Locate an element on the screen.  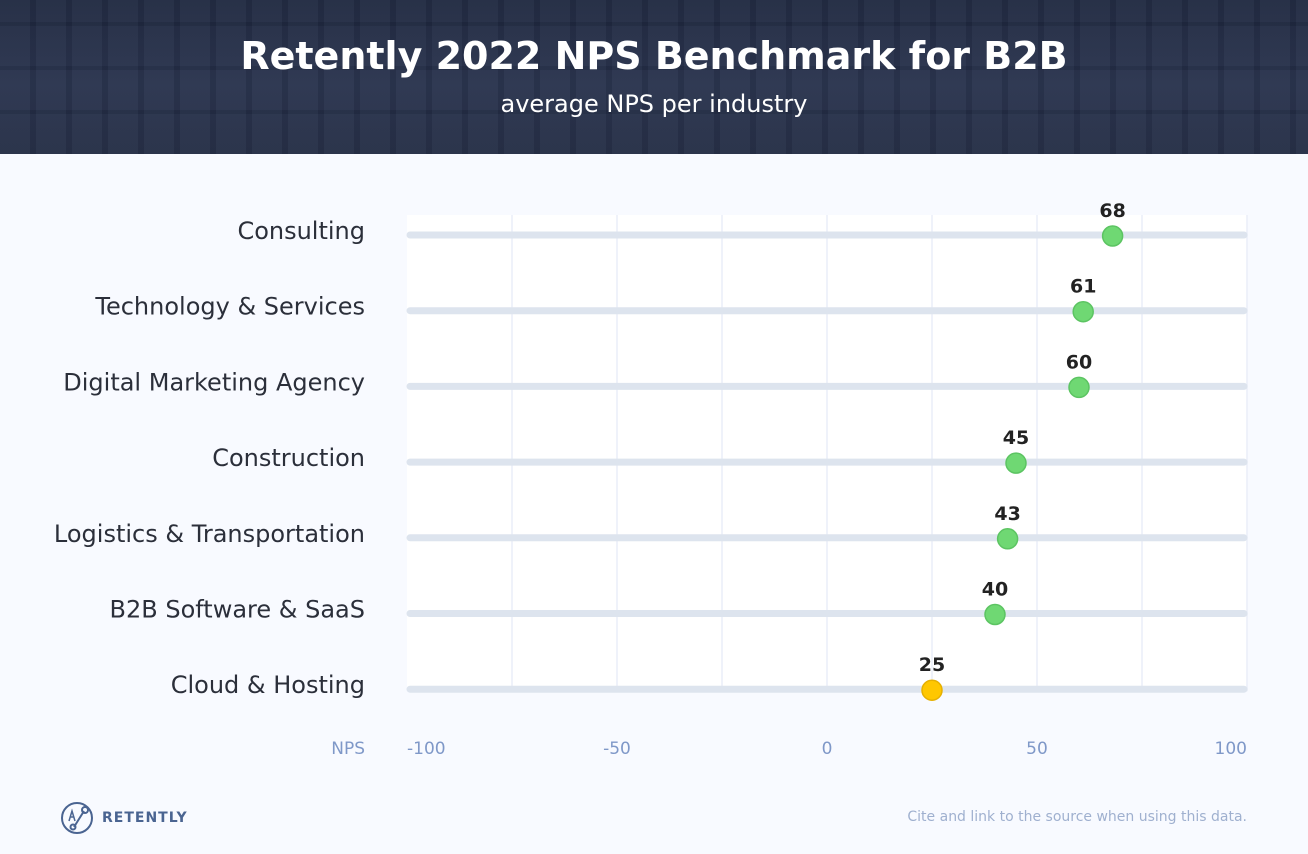
x-tick-label: -100 is located at coordinates (426, 749).